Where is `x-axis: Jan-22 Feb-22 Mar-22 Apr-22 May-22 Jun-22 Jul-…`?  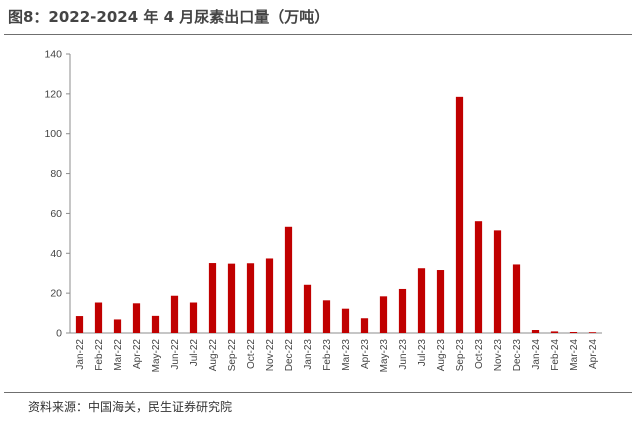
x-axis: Jan-22 Feb-22 Mar-22 Apr-22 May-22 Jun-22 Jul-… is located at coordinates (336, 352).